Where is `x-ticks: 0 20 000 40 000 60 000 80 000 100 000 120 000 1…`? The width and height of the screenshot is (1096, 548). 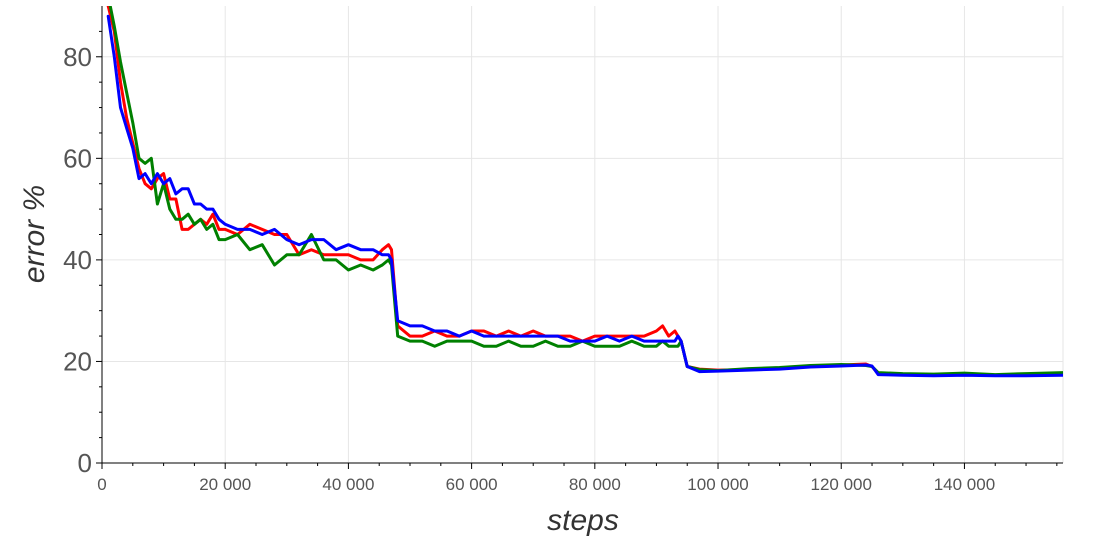 x-ticks: 0 20 000 40 000 60 000 80 000 100 000 120 000 1… is located at coordinates (577, 478).